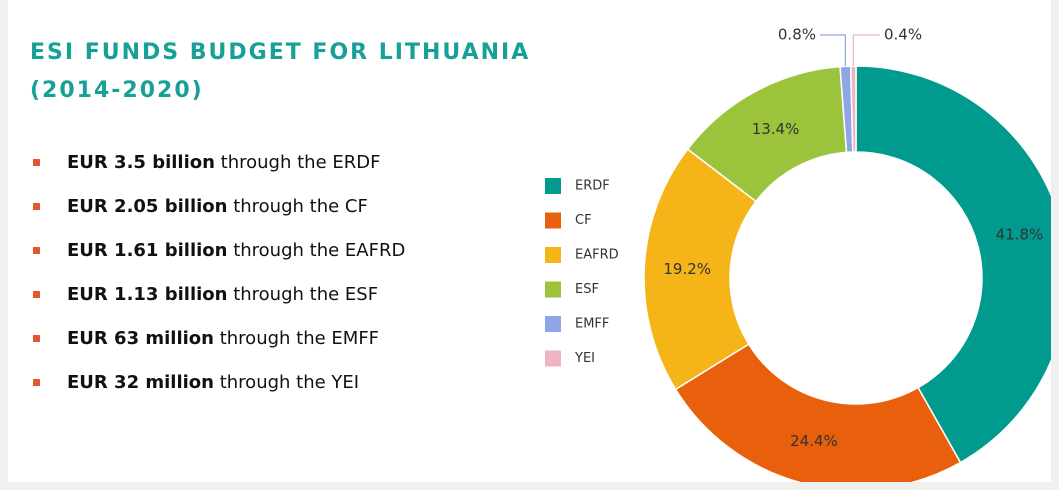 This screenshot has height=490, width=1059. Describe the element at coordinates (147, 294) in the screenshot. I see `amount: EUR 1.13 billion` at that location.